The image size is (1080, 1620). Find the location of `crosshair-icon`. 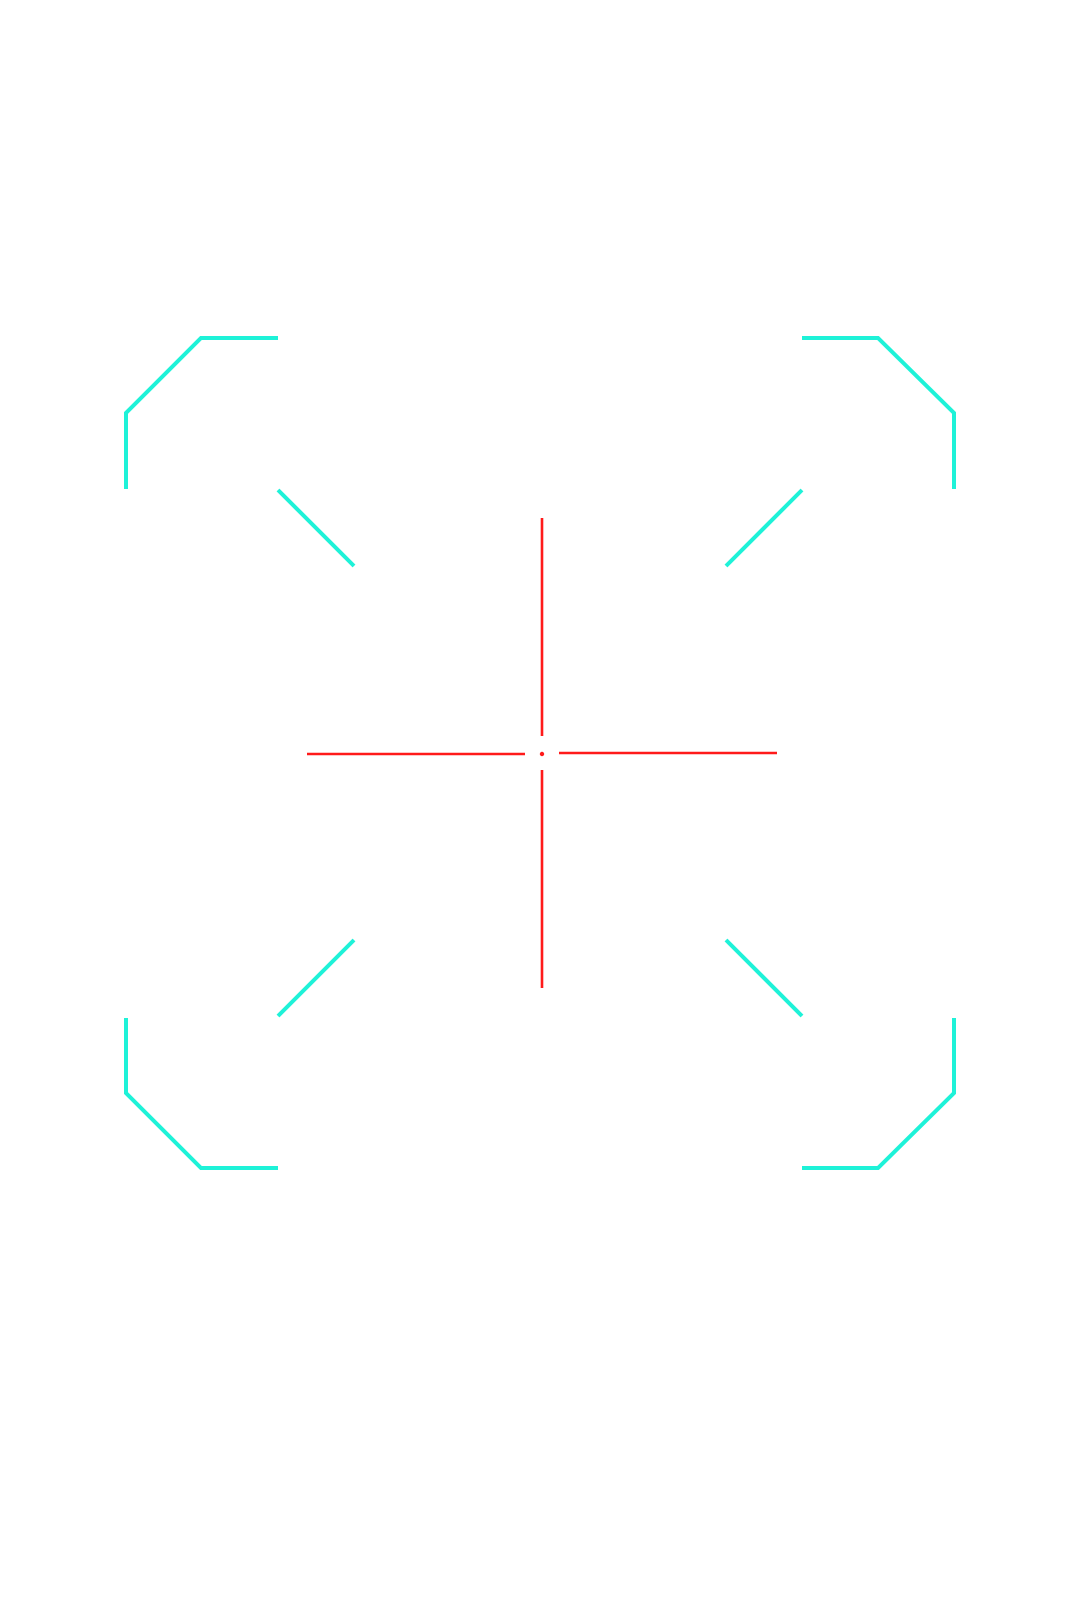

crosshair-icon is located at coordinates (542, 753).